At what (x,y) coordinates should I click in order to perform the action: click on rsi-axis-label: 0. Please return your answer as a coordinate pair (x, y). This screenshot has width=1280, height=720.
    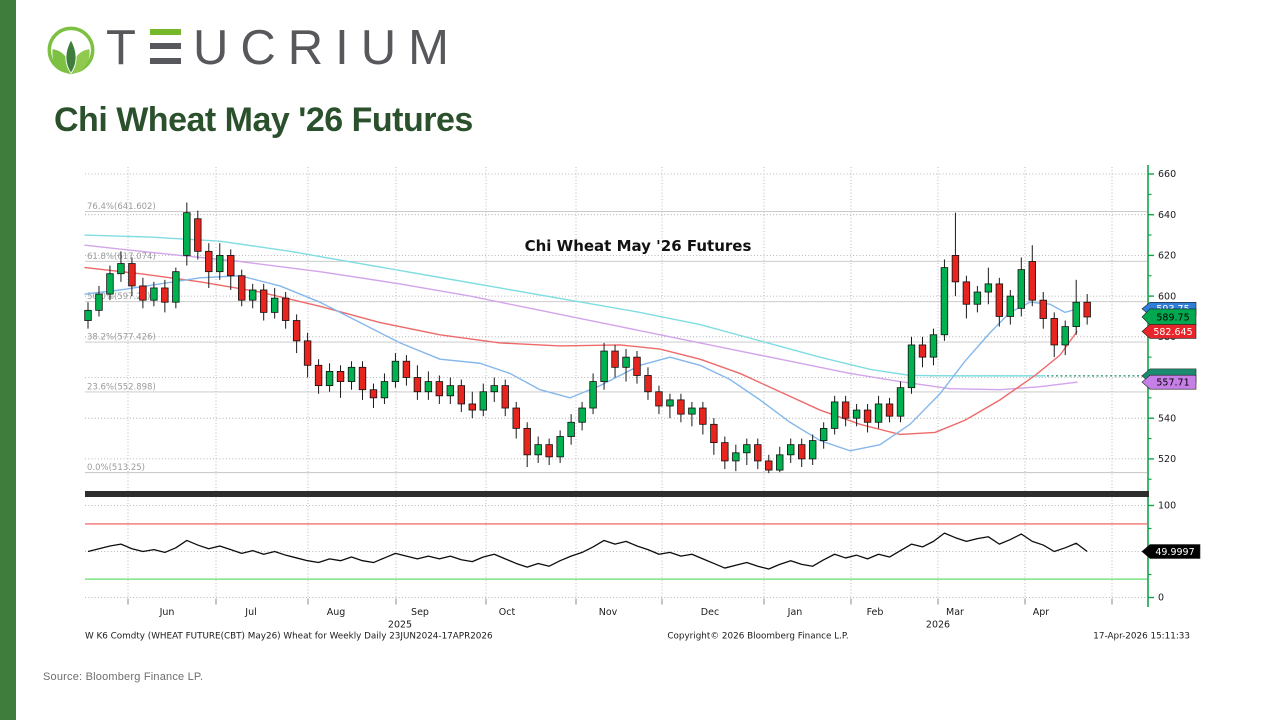
    Looking at the image, I should click on (1161, 598).